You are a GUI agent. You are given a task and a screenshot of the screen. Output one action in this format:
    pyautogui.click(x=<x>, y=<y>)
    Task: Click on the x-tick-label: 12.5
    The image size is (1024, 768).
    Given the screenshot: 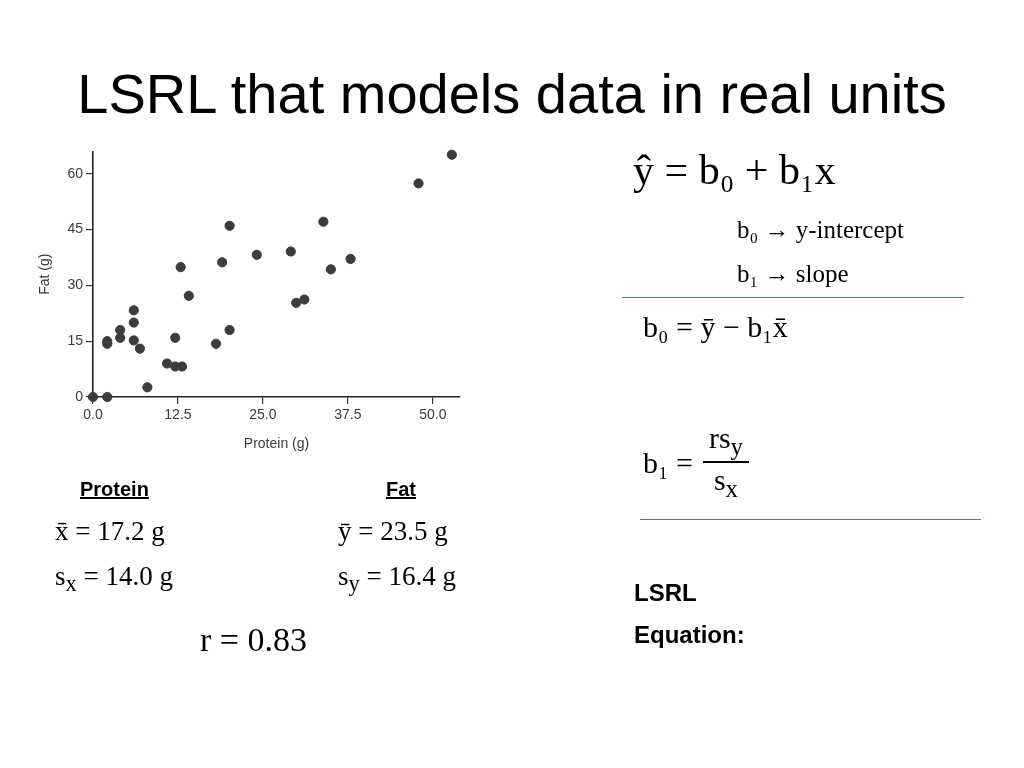 What is the action you would take?
    pyautogui.click(x=178, y=414)
    